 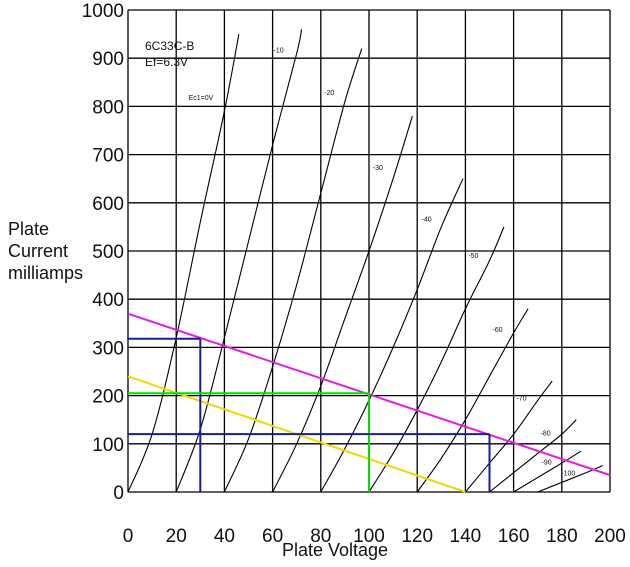 I want to click on x-tick-label-1: 20, so click(x=176, y=536).